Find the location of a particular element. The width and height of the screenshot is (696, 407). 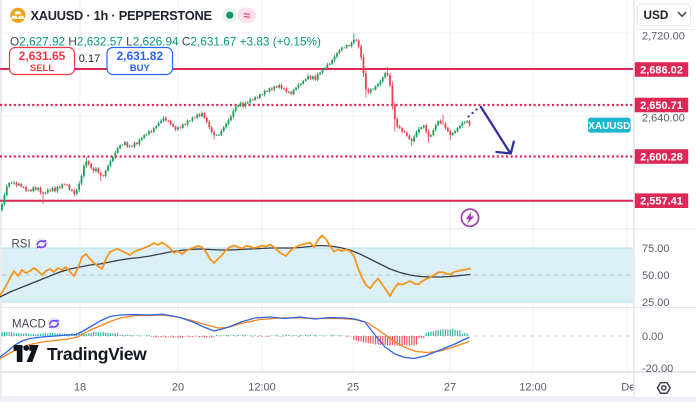

svg-text: RSI is located at coordinates (21, 245).